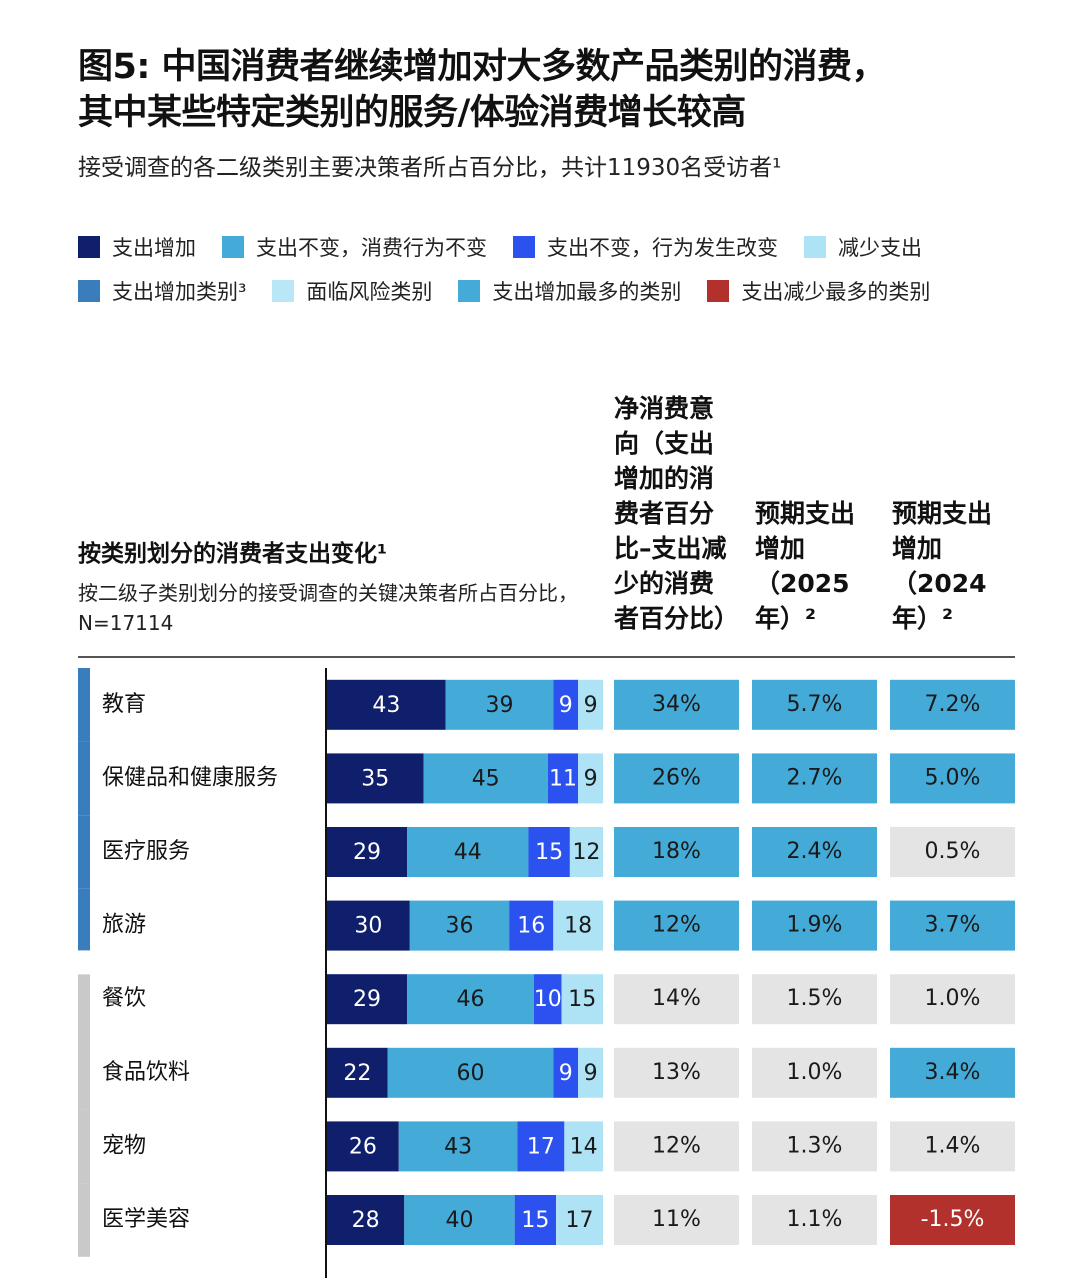 The image size is (1080, 1278). I want to click on bar-value-label: 40, so click(459, 1220).